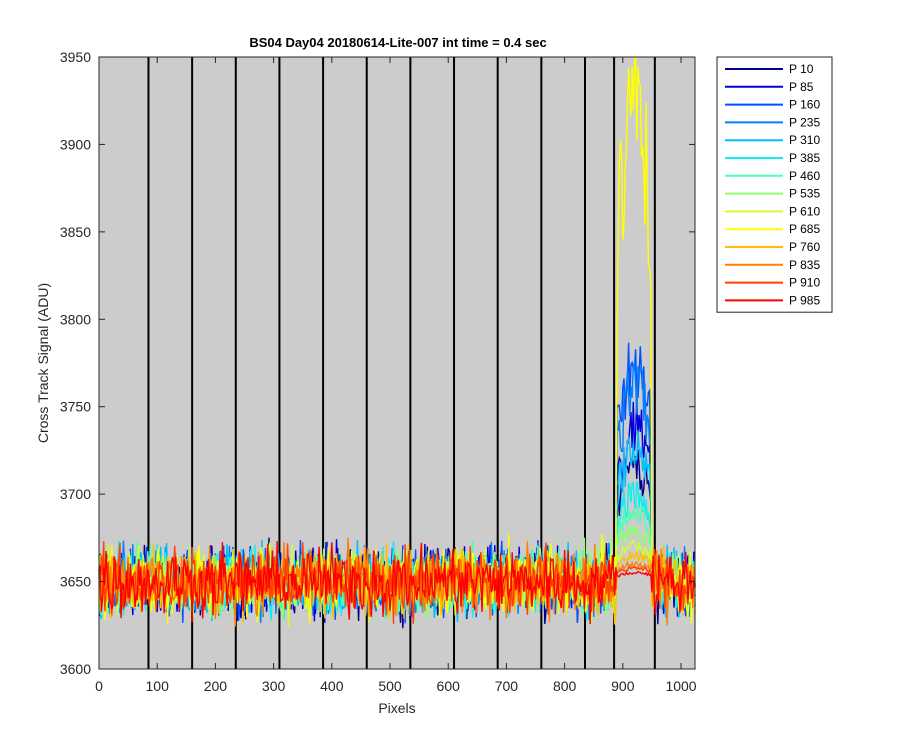 This screenshot has height=750, width=900. I want to click on legend-label: P 535, so click(804, 194).